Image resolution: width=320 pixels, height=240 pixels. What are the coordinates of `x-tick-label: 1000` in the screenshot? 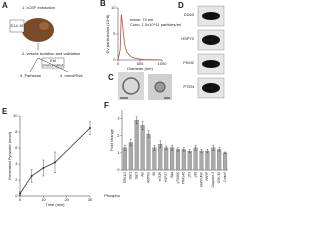 It's located at (163, 63).